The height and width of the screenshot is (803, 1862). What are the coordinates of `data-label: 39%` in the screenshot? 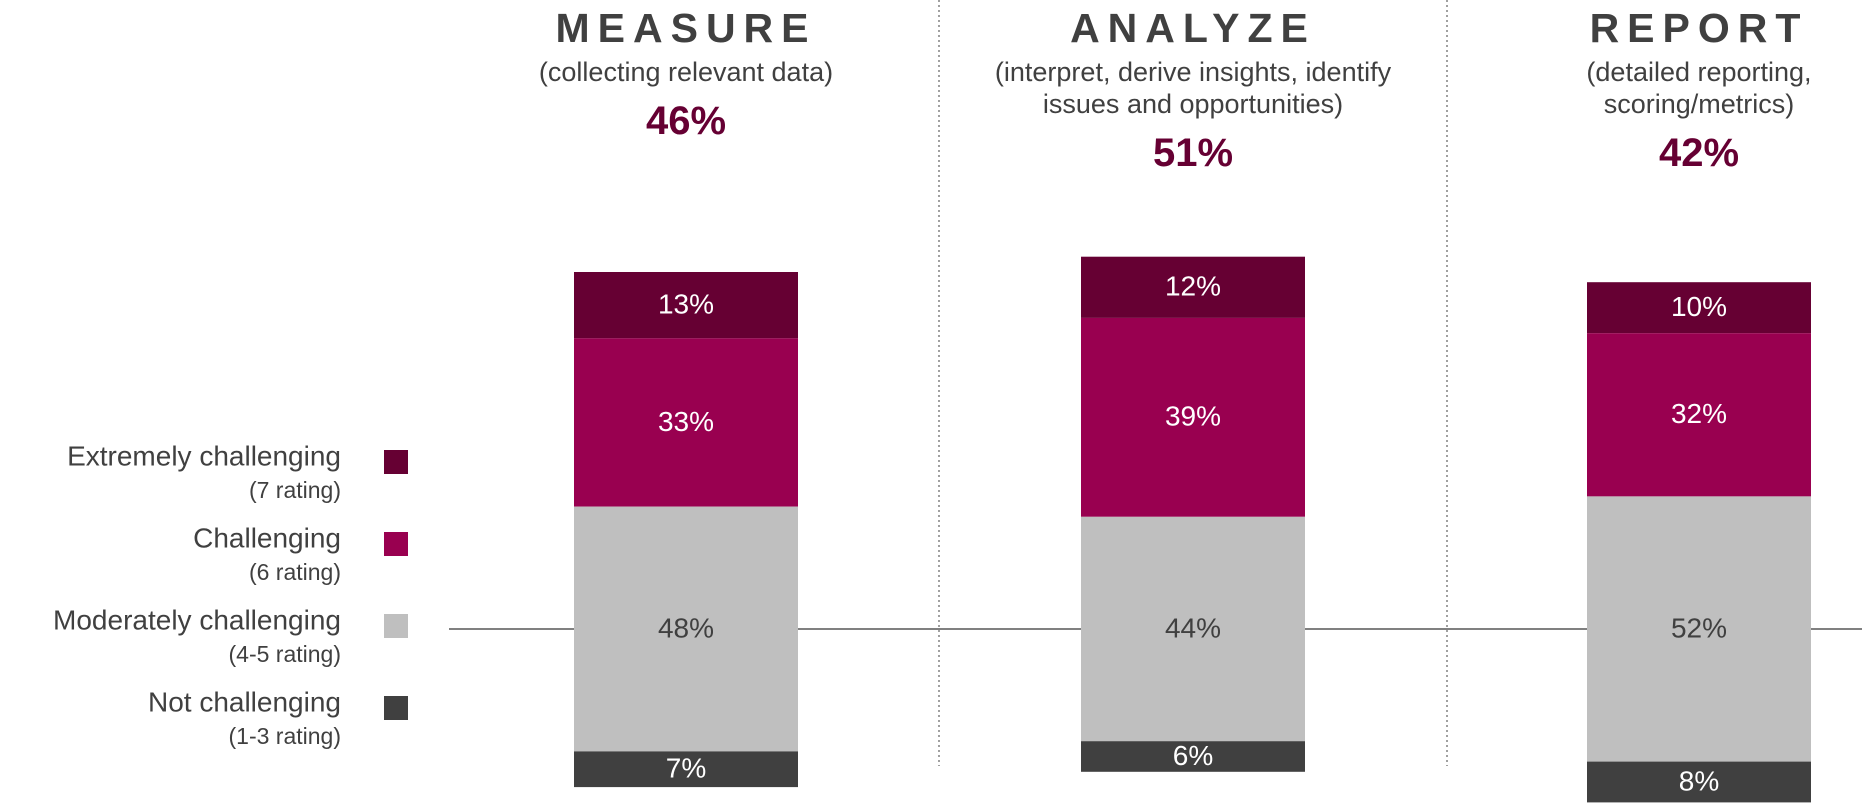 It's located at (1193, 416).